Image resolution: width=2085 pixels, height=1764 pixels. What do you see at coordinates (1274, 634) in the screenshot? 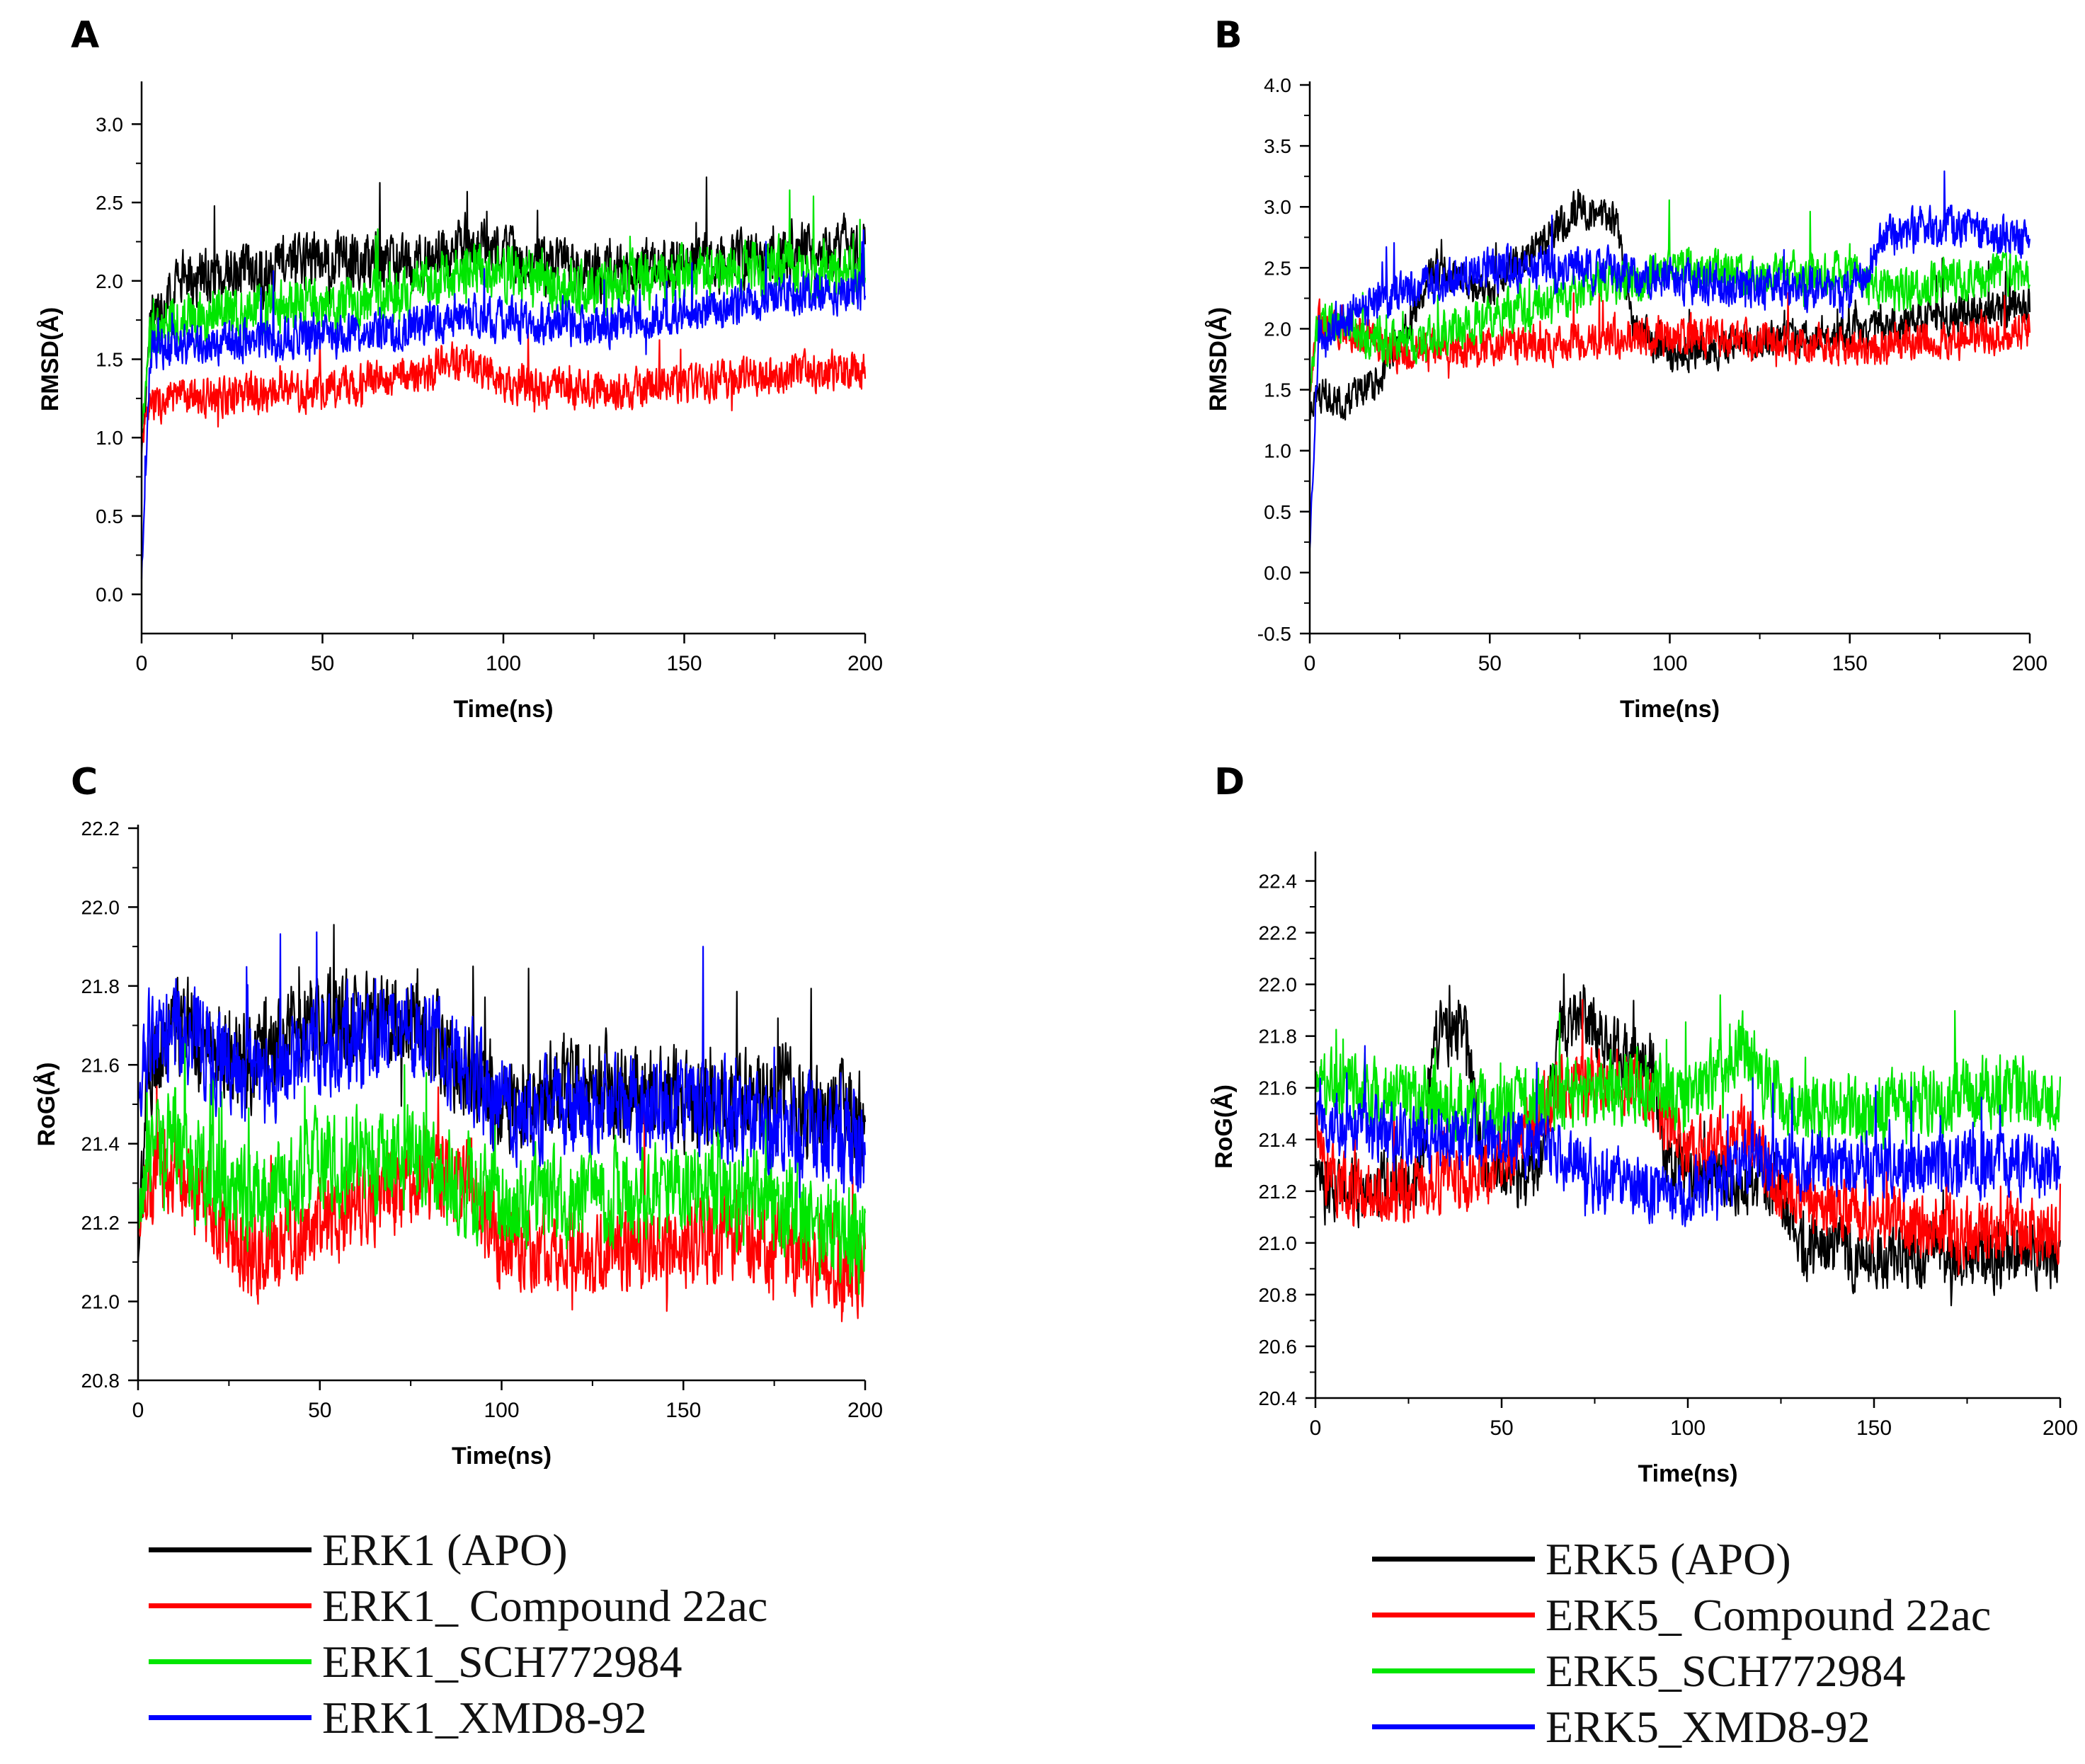
I see `y-tick-label: -0.5` at bounding box center [1274, 634].